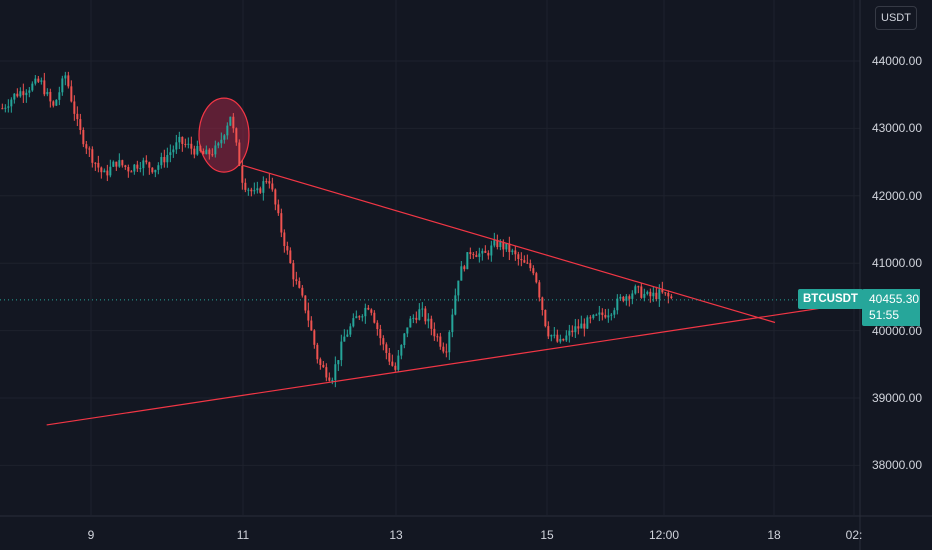  Describe the element at coordinates (547, 535) in the screenshot. I see `time-tick-label: 15` at that location.